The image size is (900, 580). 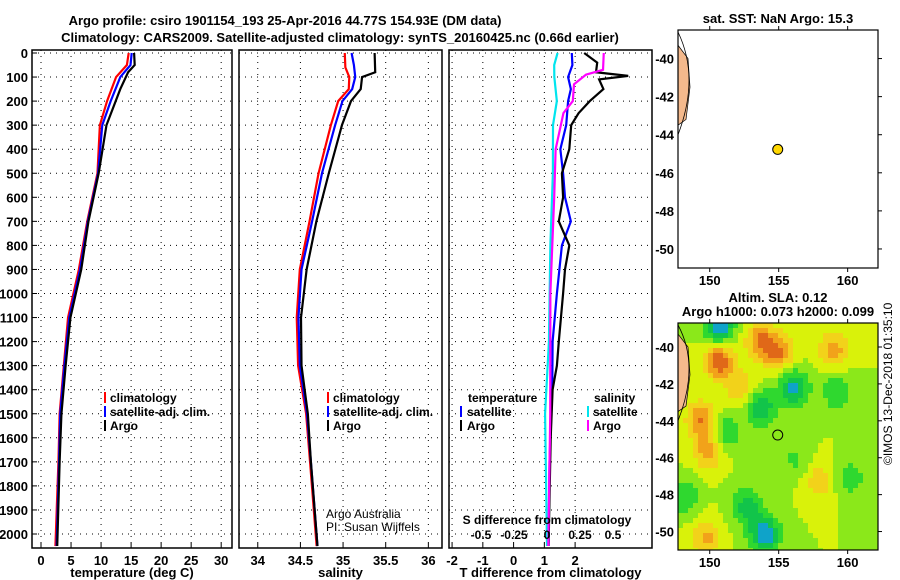 I want to click on x-tick-label: 2, so click(x=574, y=560).